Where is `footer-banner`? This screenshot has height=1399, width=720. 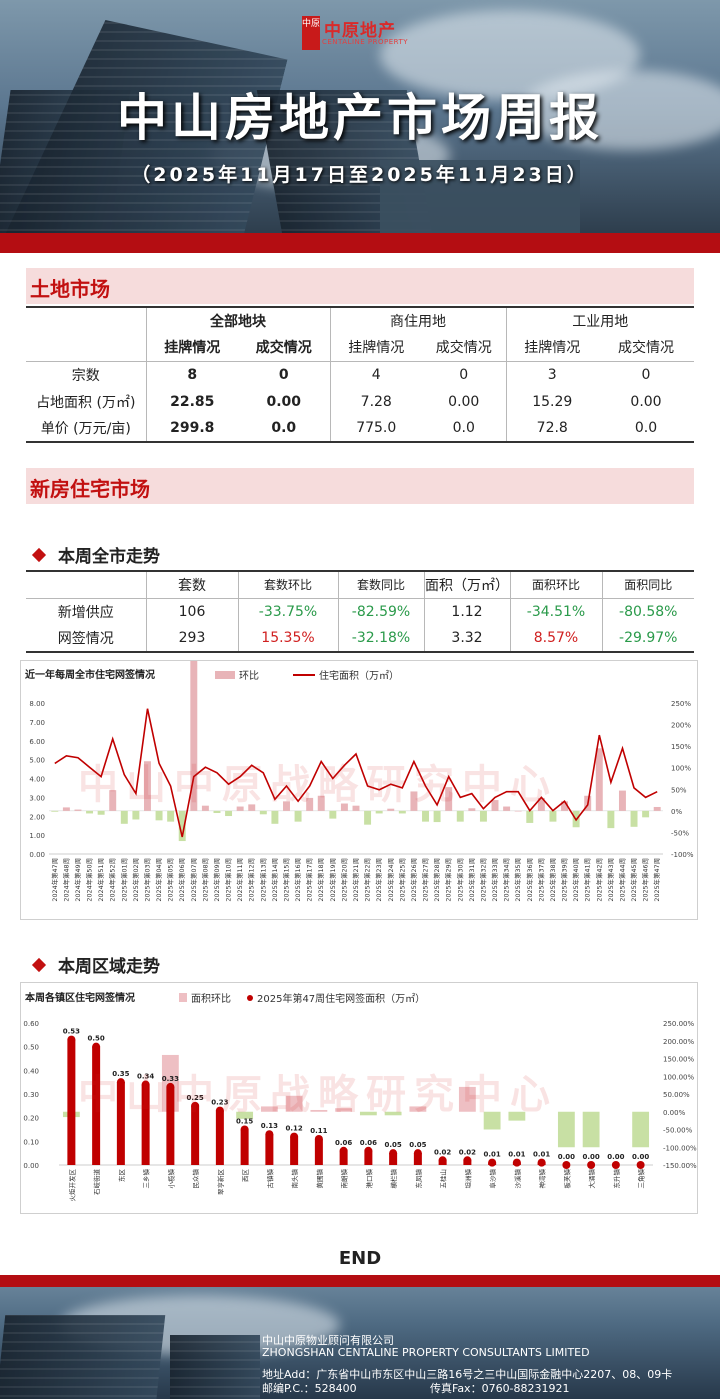 footer-banner is located at coordinates (360, 1337).